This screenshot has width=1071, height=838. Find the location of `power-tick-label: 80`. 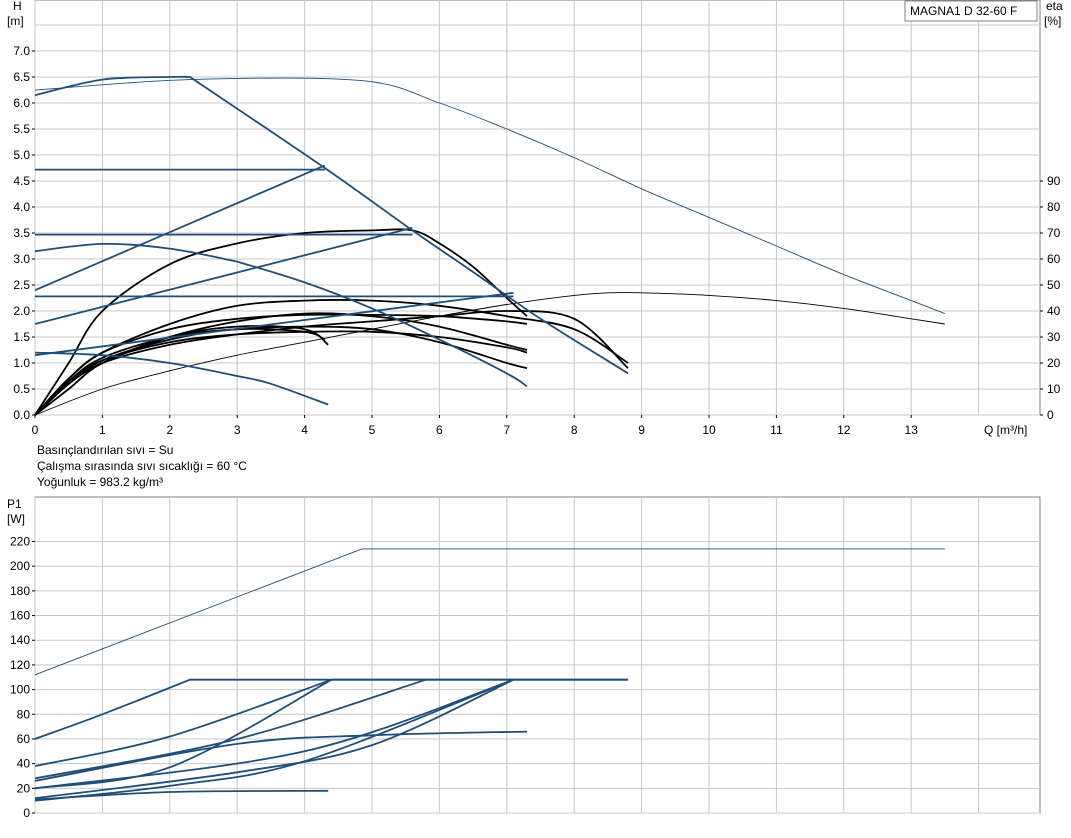

power-tick-label: 80 is located at coordinates (24, 714).